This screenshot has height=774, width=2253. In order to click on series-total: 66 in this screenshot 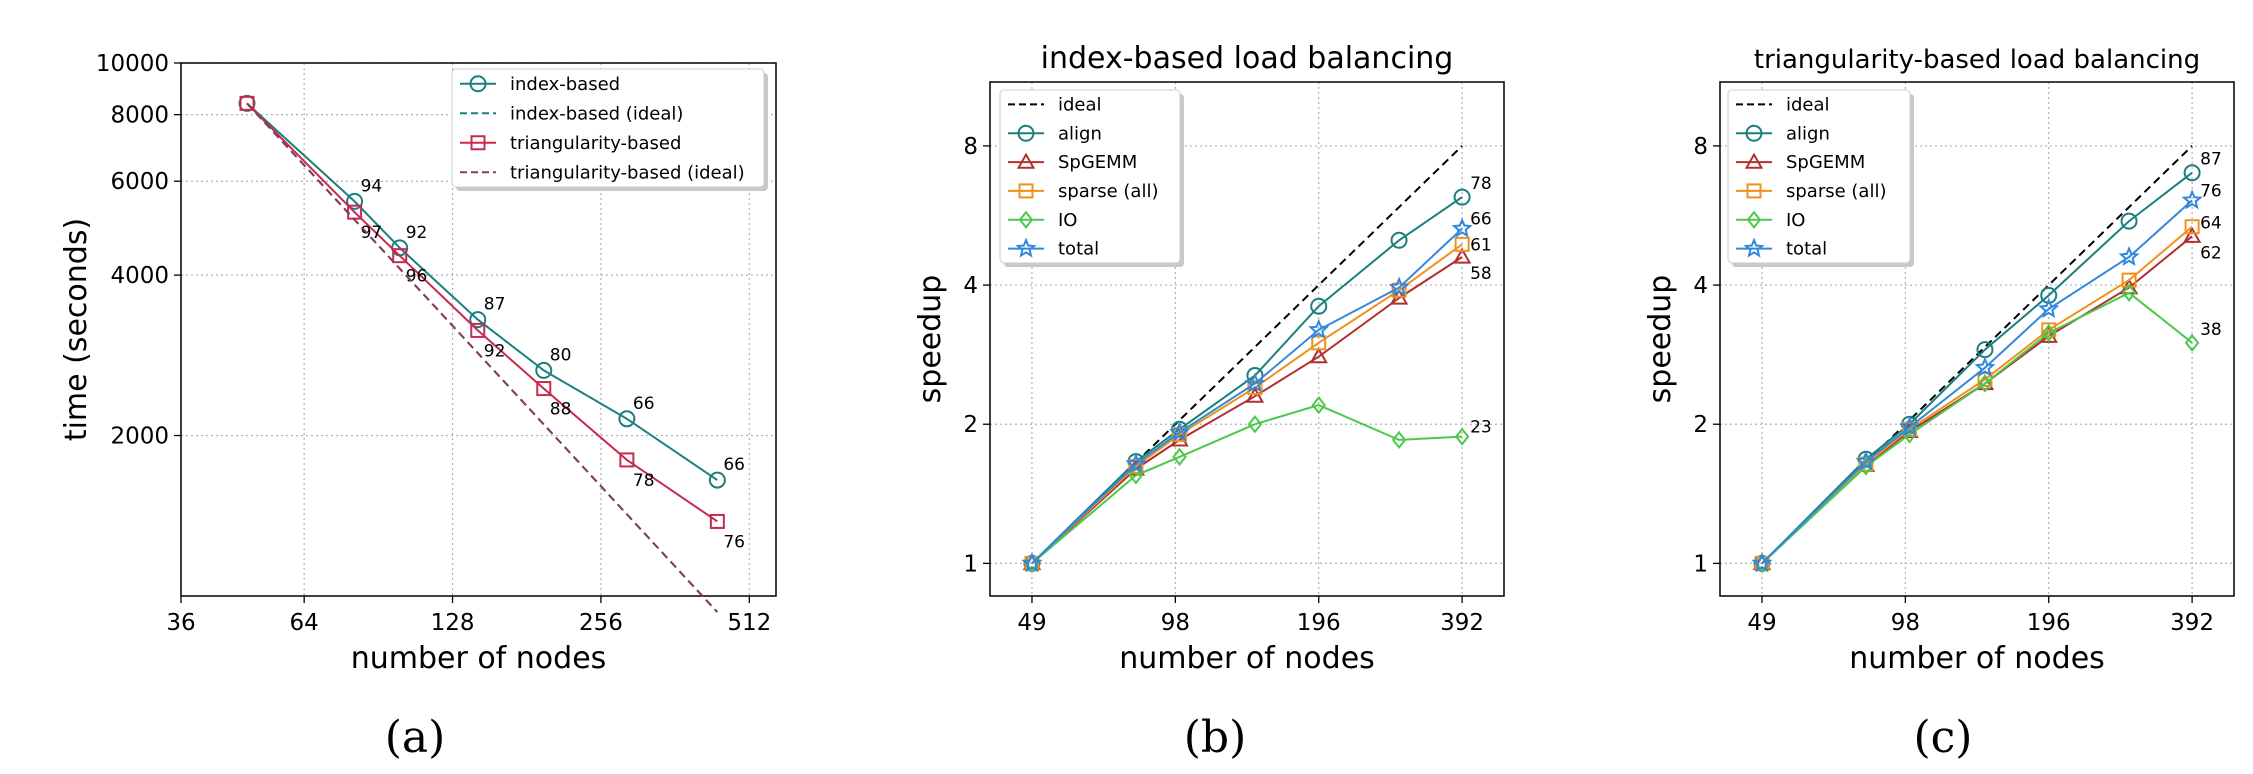, I will do `click(1256, 391)`.